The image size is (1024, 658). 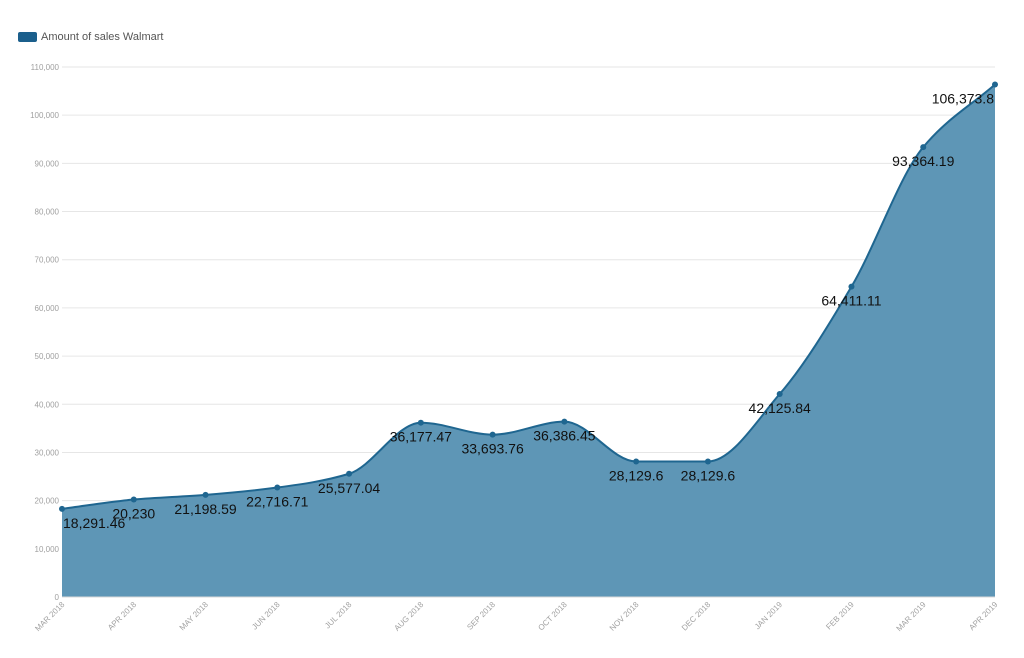 I want to click on x-tick-label: SEP 2018, so click(x=481, y=616).